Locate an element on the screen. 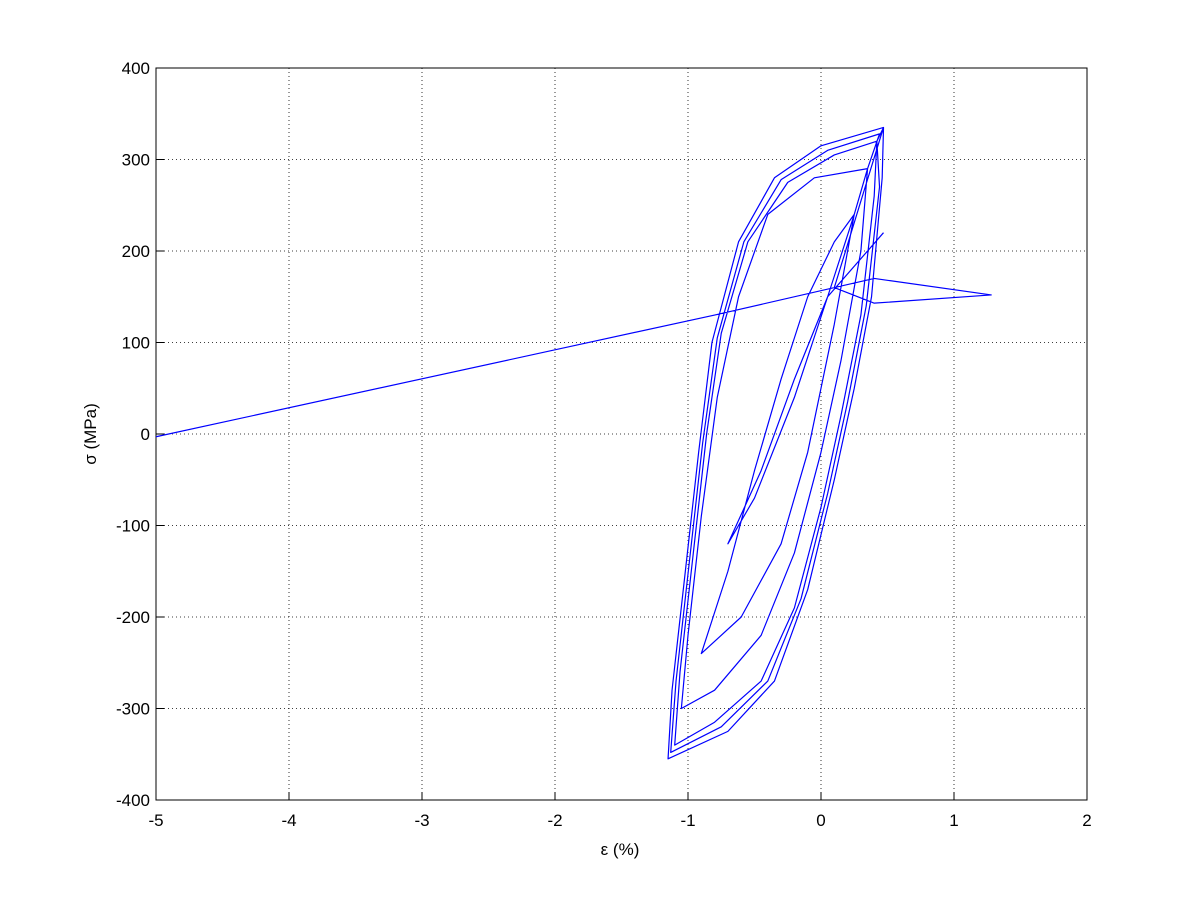 Image resolution: width=1201 pixels, height=900 pixels. y-tick-label: -100 is located at coordinates (133, 526).